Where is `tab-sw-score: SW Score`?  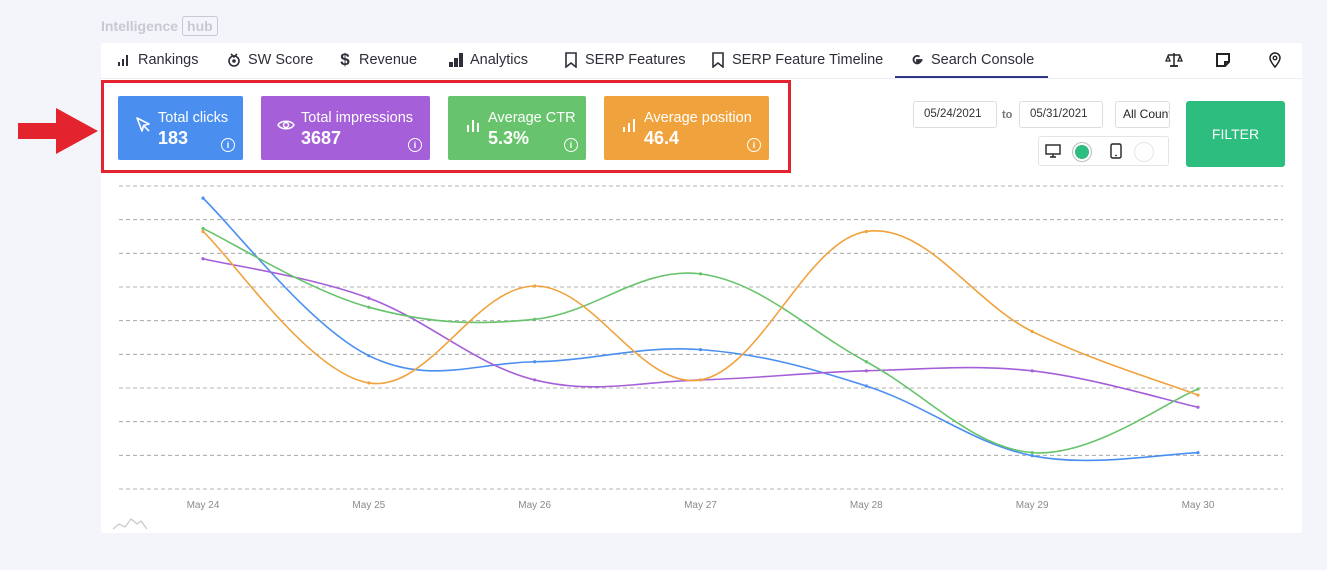
tab-sw-score: SW Score is located at coordinates (269, 59).